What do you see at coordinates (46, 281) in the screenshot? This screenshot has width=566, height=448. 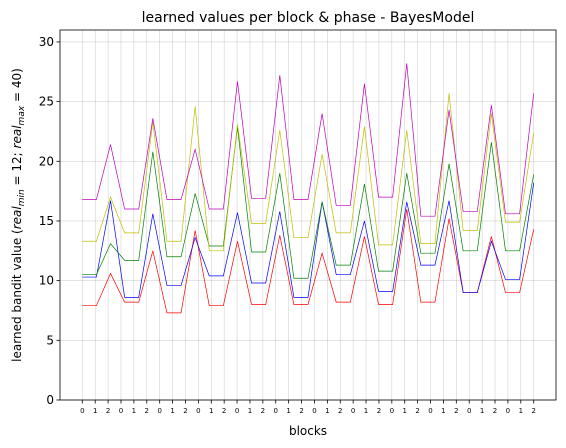 I see `y-tick-label: 10` at bounding box center [46, 281].